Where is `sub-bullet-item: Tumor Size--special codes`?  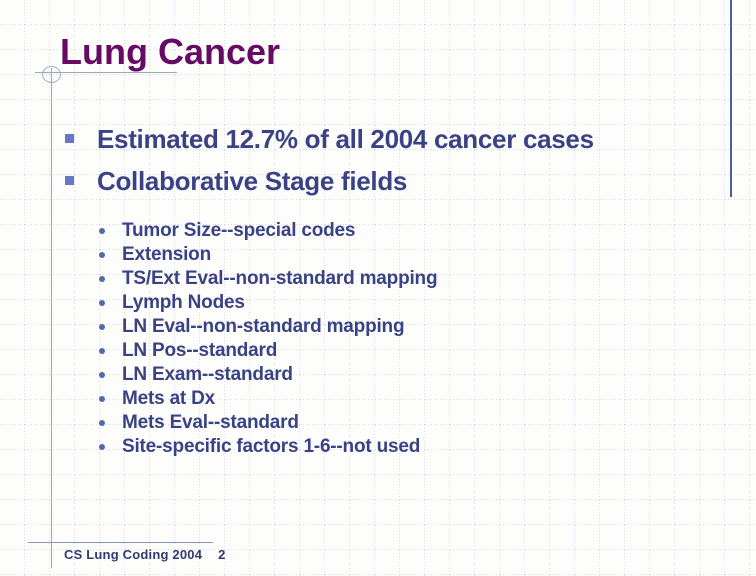 sub-bullet-item: Tumor Size--special codes is located at coordinates (268, 231).